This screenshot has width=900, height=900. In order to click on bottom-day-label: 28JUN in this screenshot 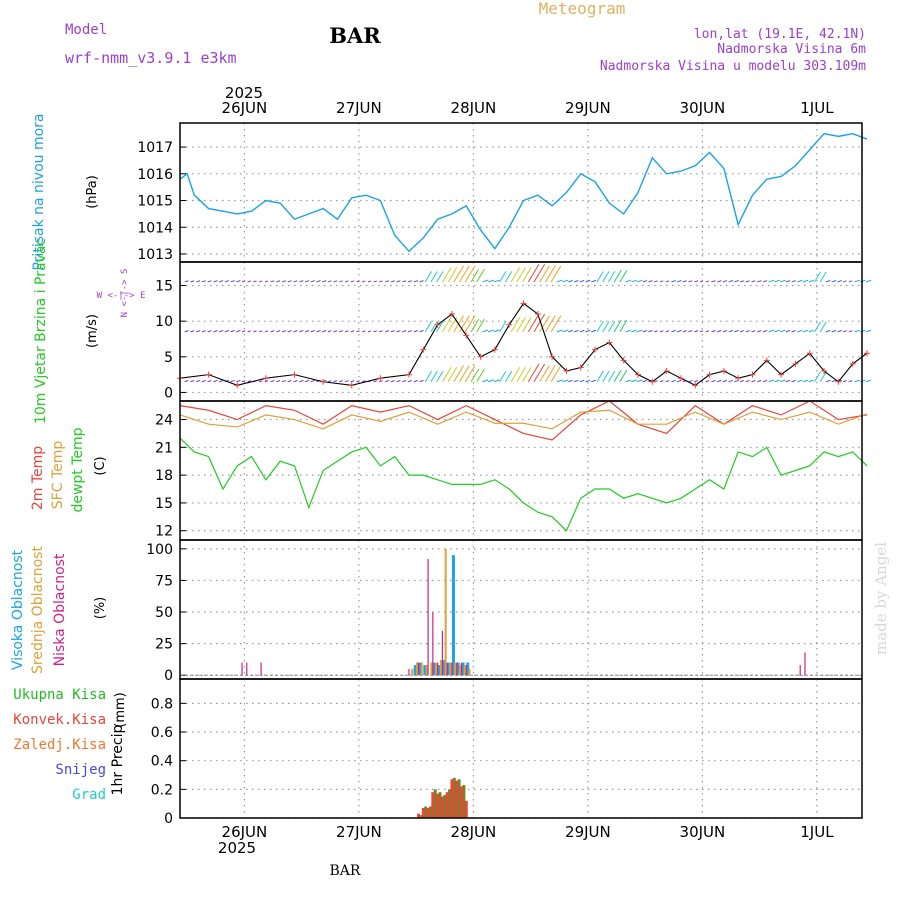, I will do `click(474, 832)`.